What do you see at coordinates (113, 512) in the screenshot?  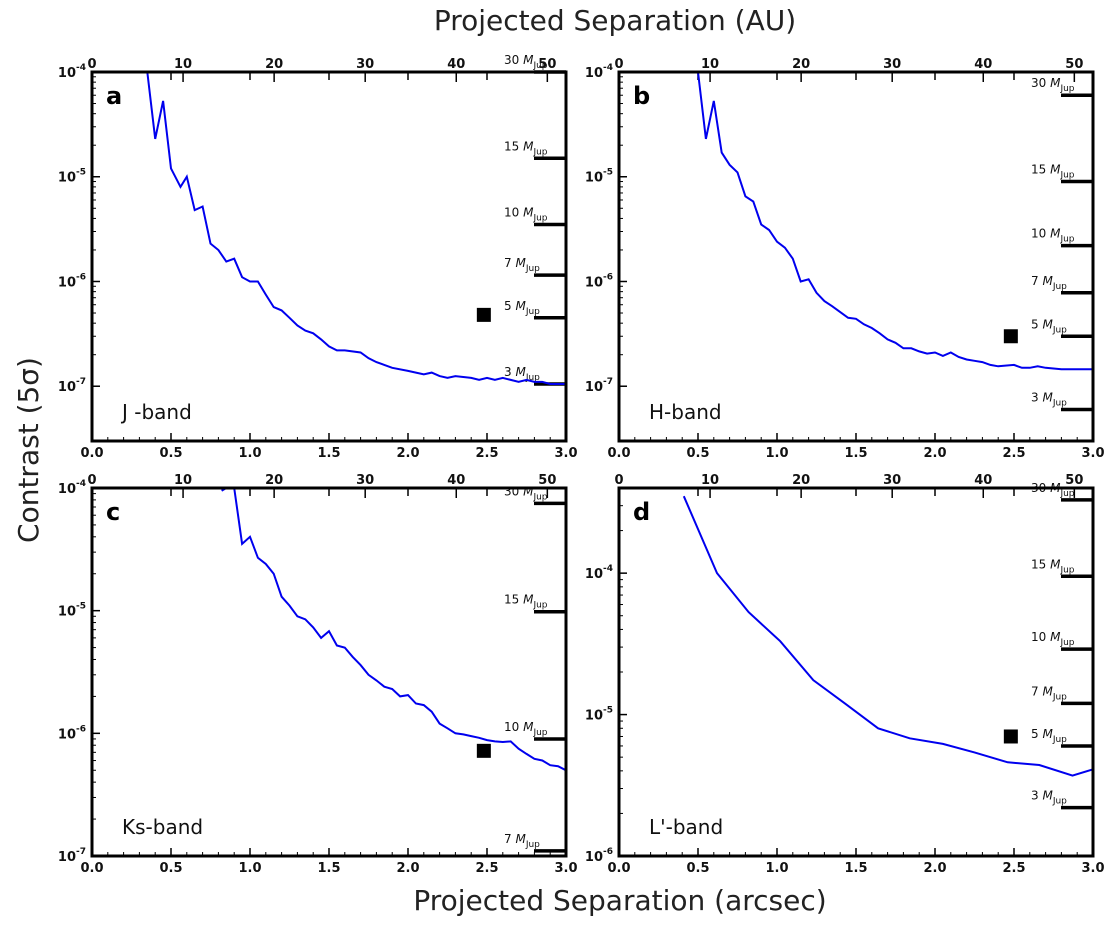 I see `panel-letter: c` at bounding box center [113, 512].